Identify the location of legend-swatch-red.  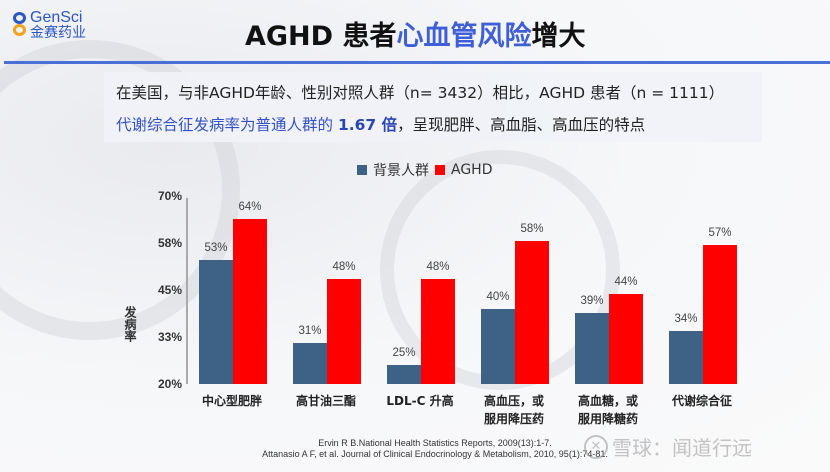
(440, 170).